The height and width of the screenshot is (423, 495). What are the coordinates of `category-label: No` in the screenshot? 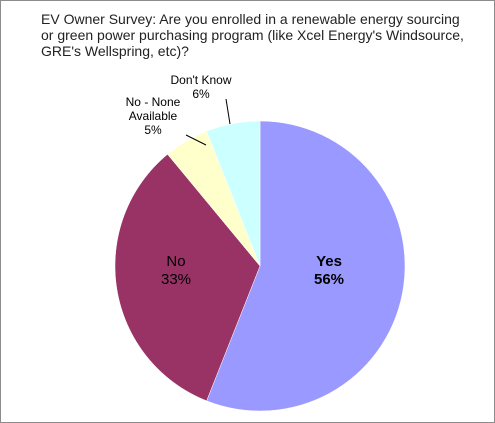 It's located at (176, 261).